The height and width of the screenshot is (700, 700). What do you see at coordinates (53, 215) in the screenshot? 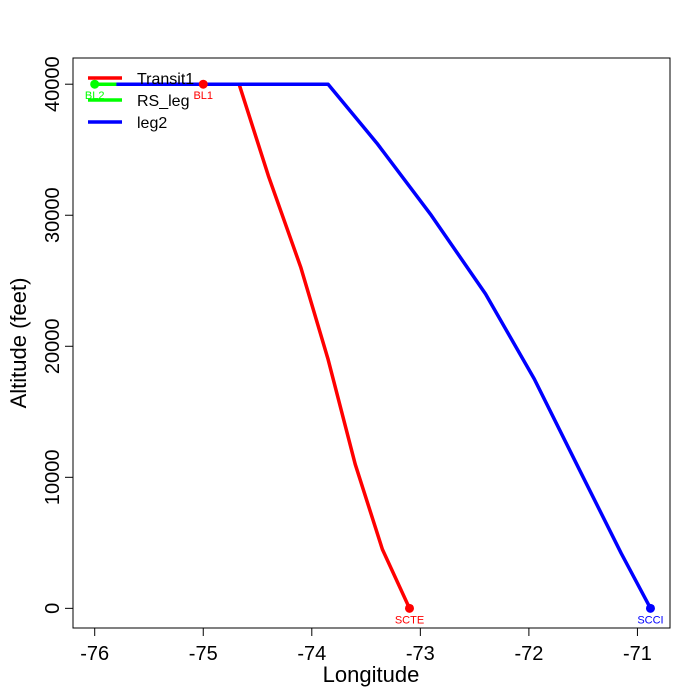
I see `y-tick-label-3: 30000` at bounding box center [53, 215].